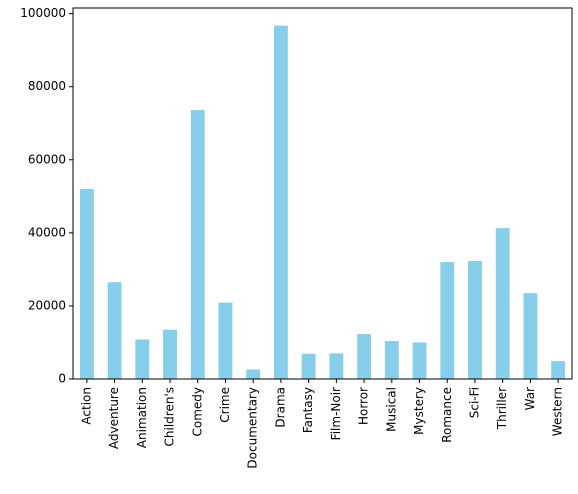  What do you see at coordinates (197, 412) in the screenshot?
I see `x-tick-label: Comedy` at bounding box center [197, 412].